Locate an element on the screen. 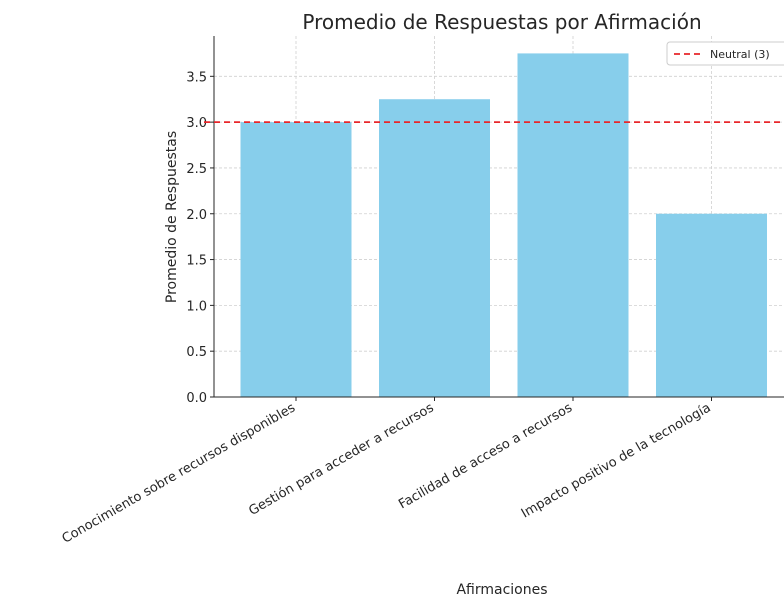 Image resolution: width=784 pixels, height=596 pixels. legend-box is located at coordinates (725, 53).